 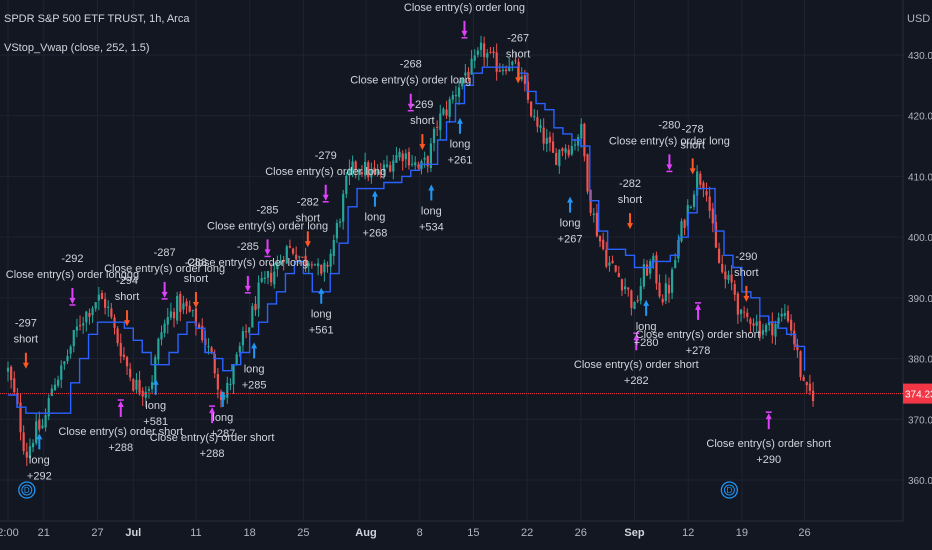 What do you see at coordinates (411, 65) in the screenshot?
I see `close-long-label: -268` at bounding box center [411, 65].